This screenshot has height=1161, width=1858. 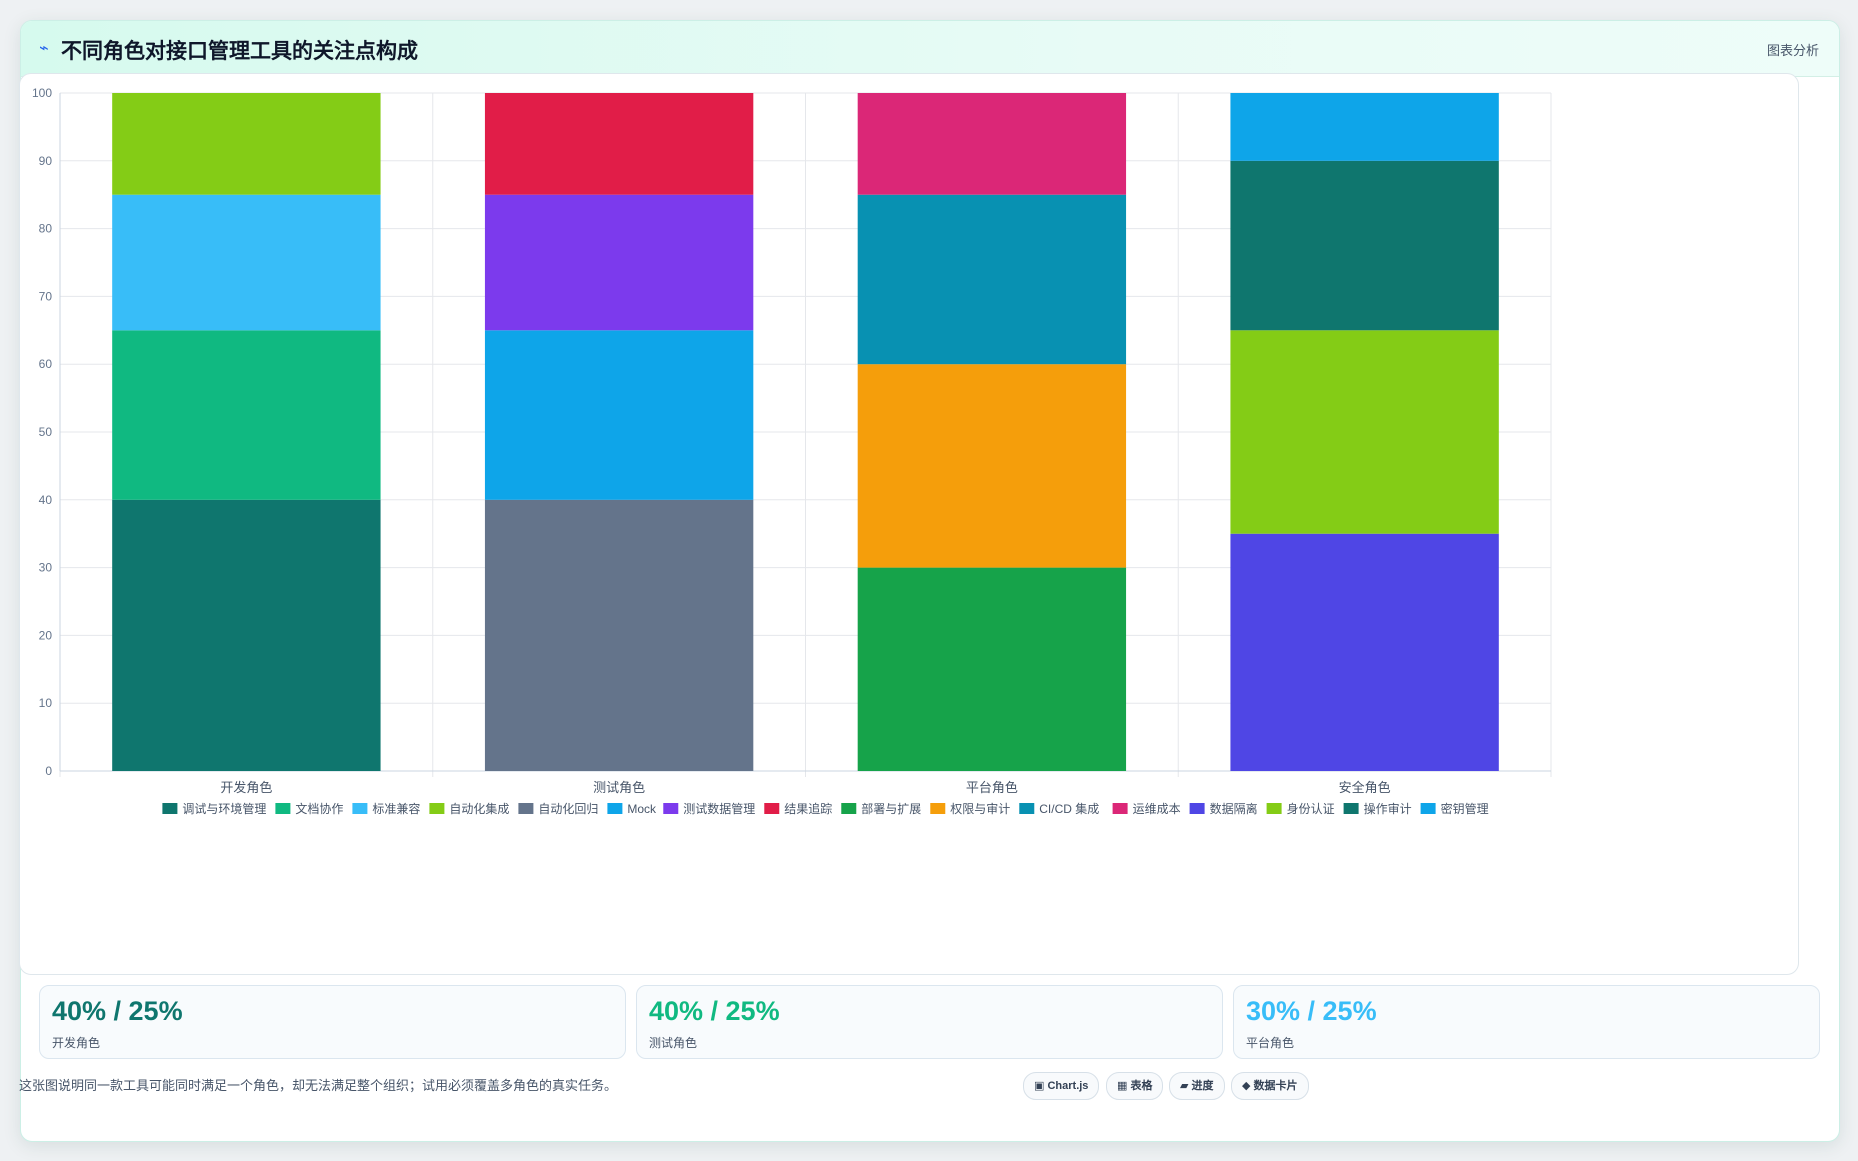 I want to click on pill-datacard: ◆ 数据卡片, so click(x=1270, y=1086).